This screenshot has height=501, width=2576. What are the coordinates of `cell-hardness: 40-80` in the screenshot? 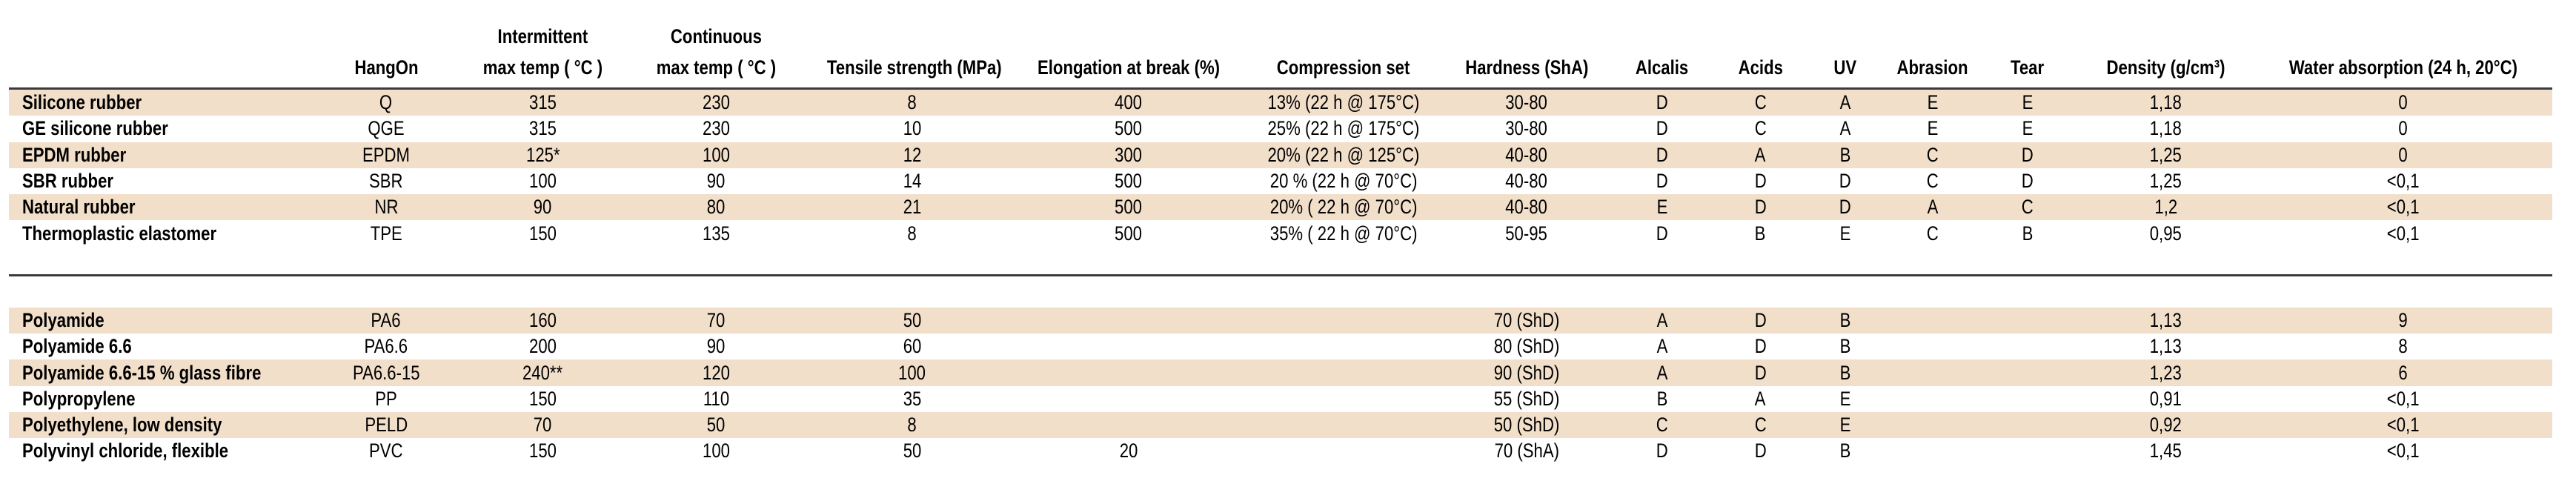 It's located at (1527, 207).